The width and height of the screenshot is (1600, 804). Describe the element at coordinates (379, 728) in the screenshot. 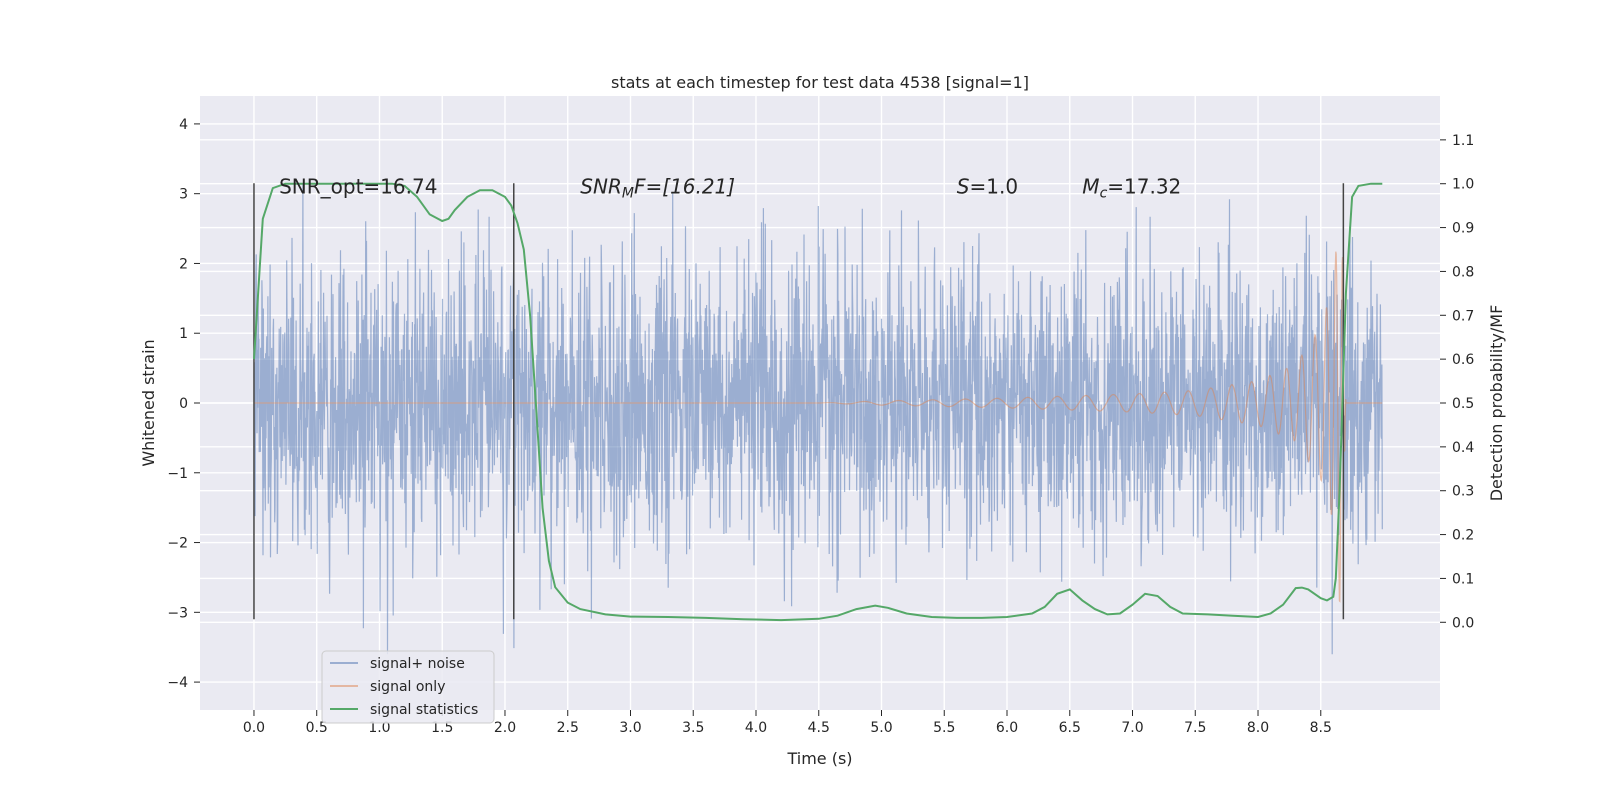

I see `x-tick-label: 1.0` at that location.